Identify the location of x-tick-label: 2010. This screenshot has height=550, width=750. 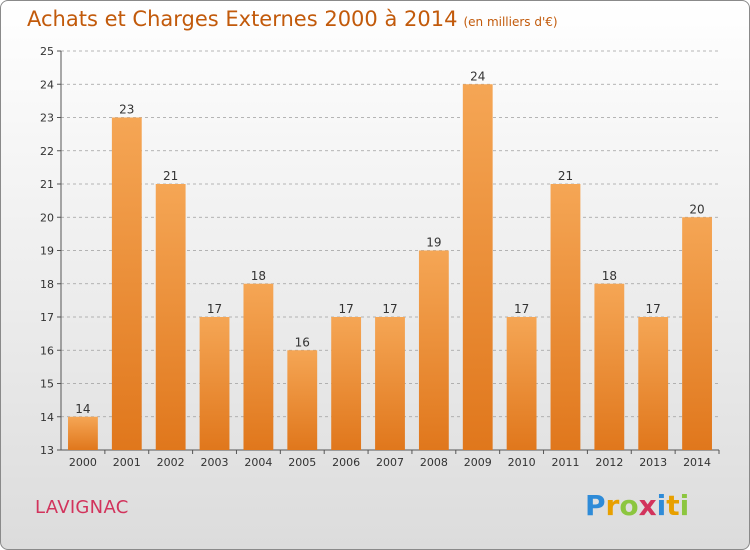
(522, 462).